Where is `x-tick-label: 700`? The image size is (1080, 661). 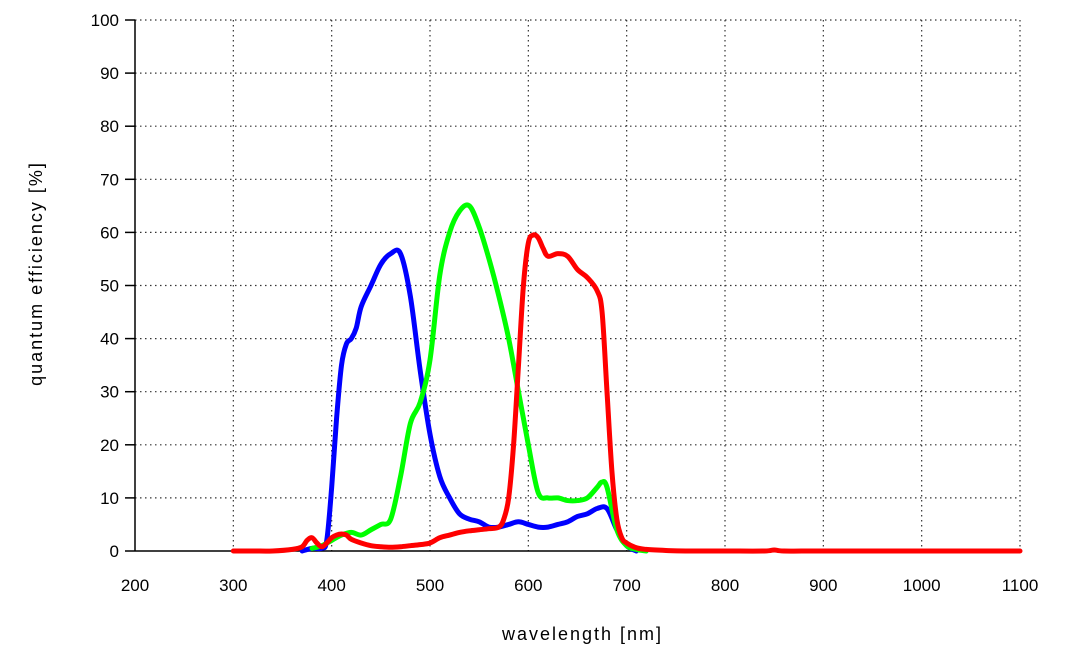 x-tick-label: 700 is located at coordinates (626, 585).